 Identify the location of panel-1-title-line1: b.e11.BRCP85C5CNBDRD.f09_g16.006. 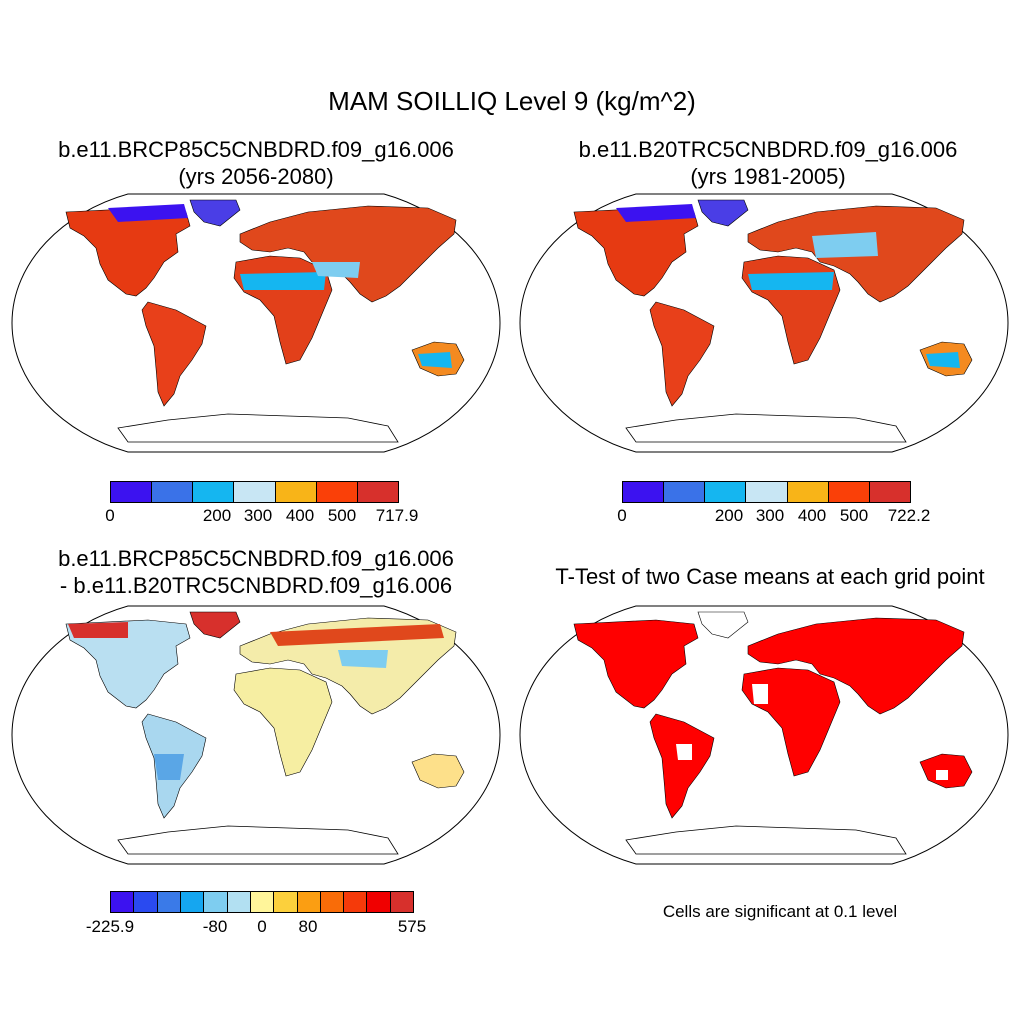
(256, 149).